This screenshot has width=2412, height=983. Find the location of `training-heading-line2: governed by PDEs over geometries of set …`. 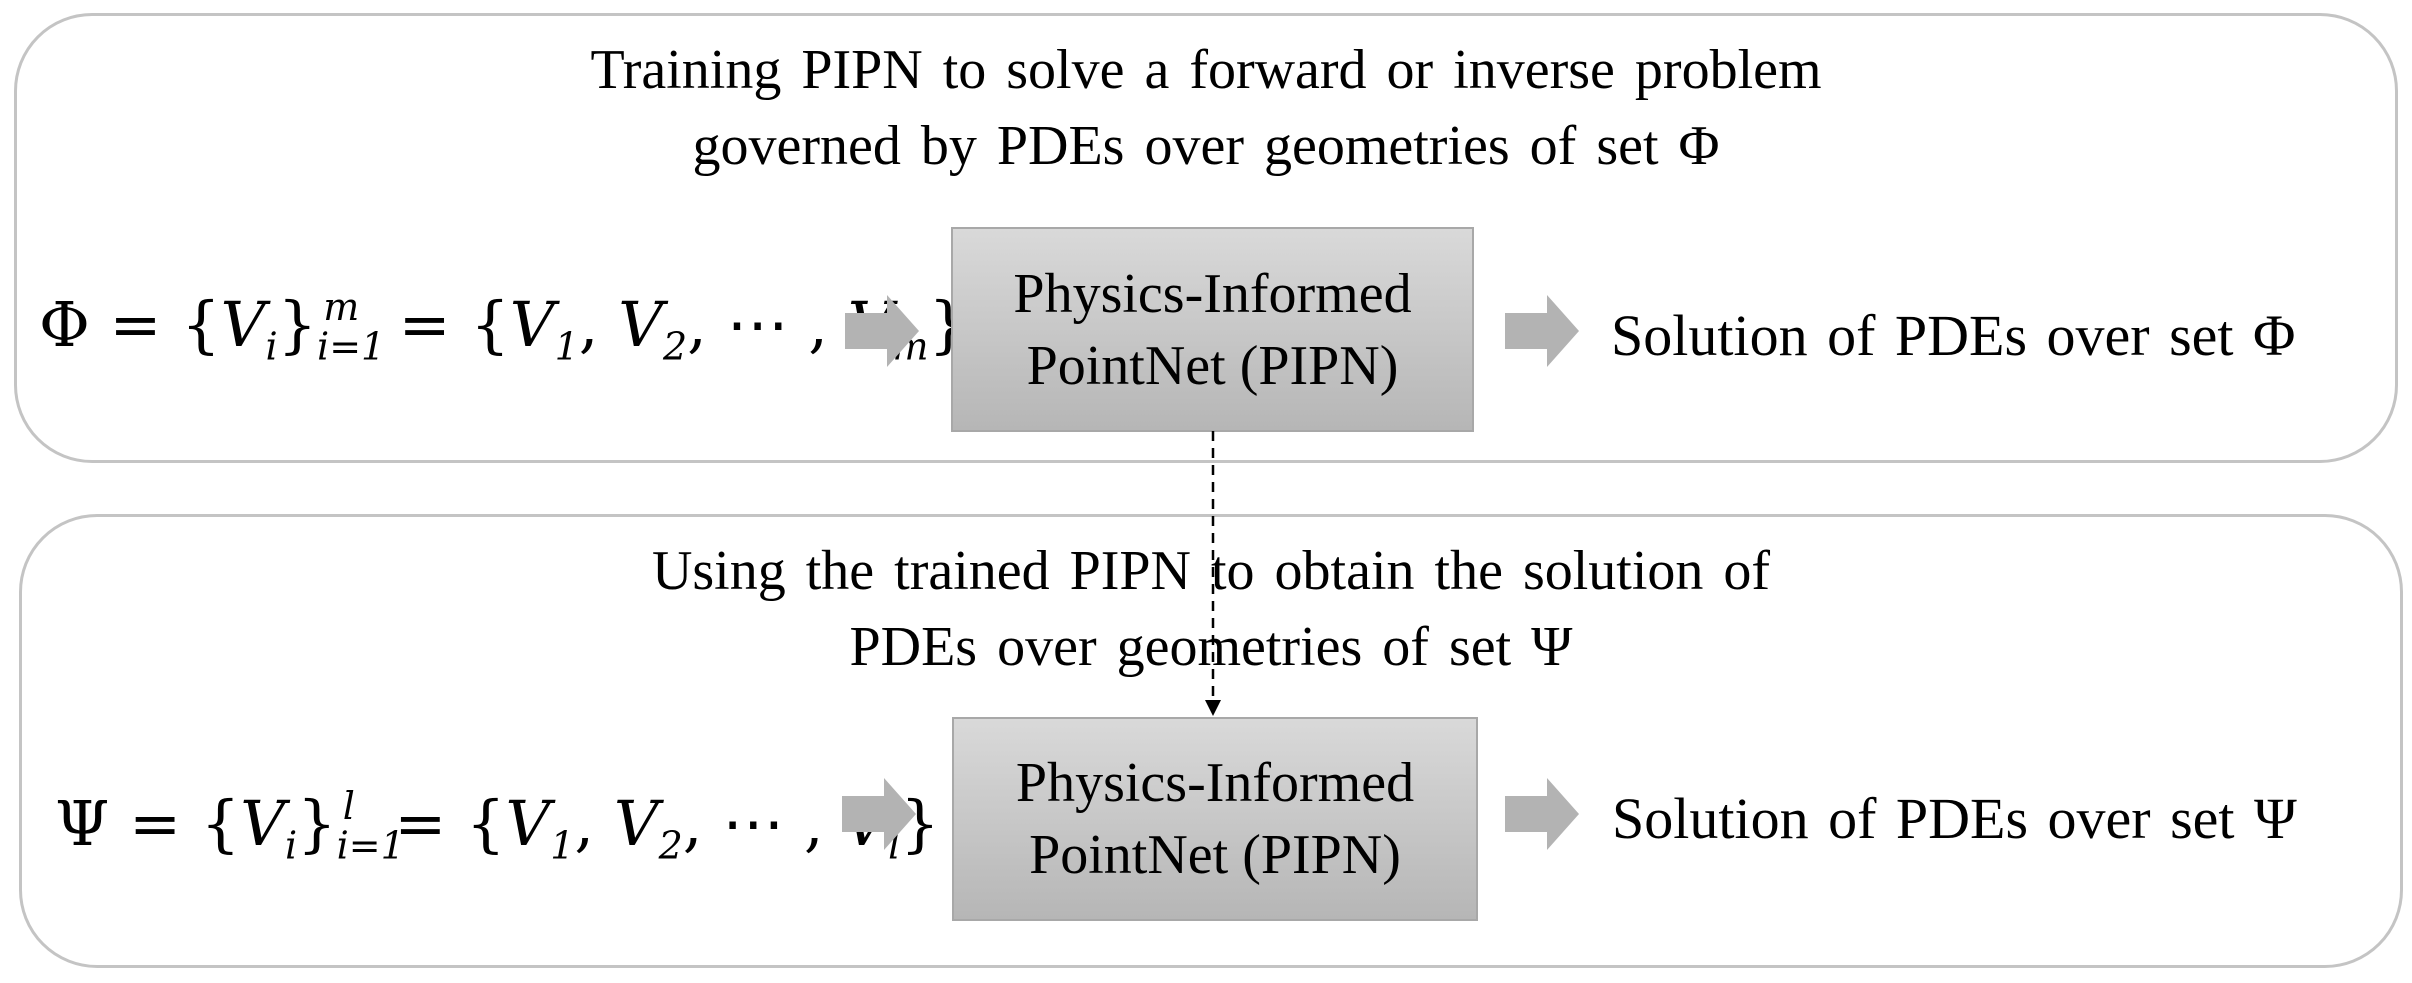

training-heading-line2: governed by PDEs over geometries of set … is located at coordinates (1206, 146).